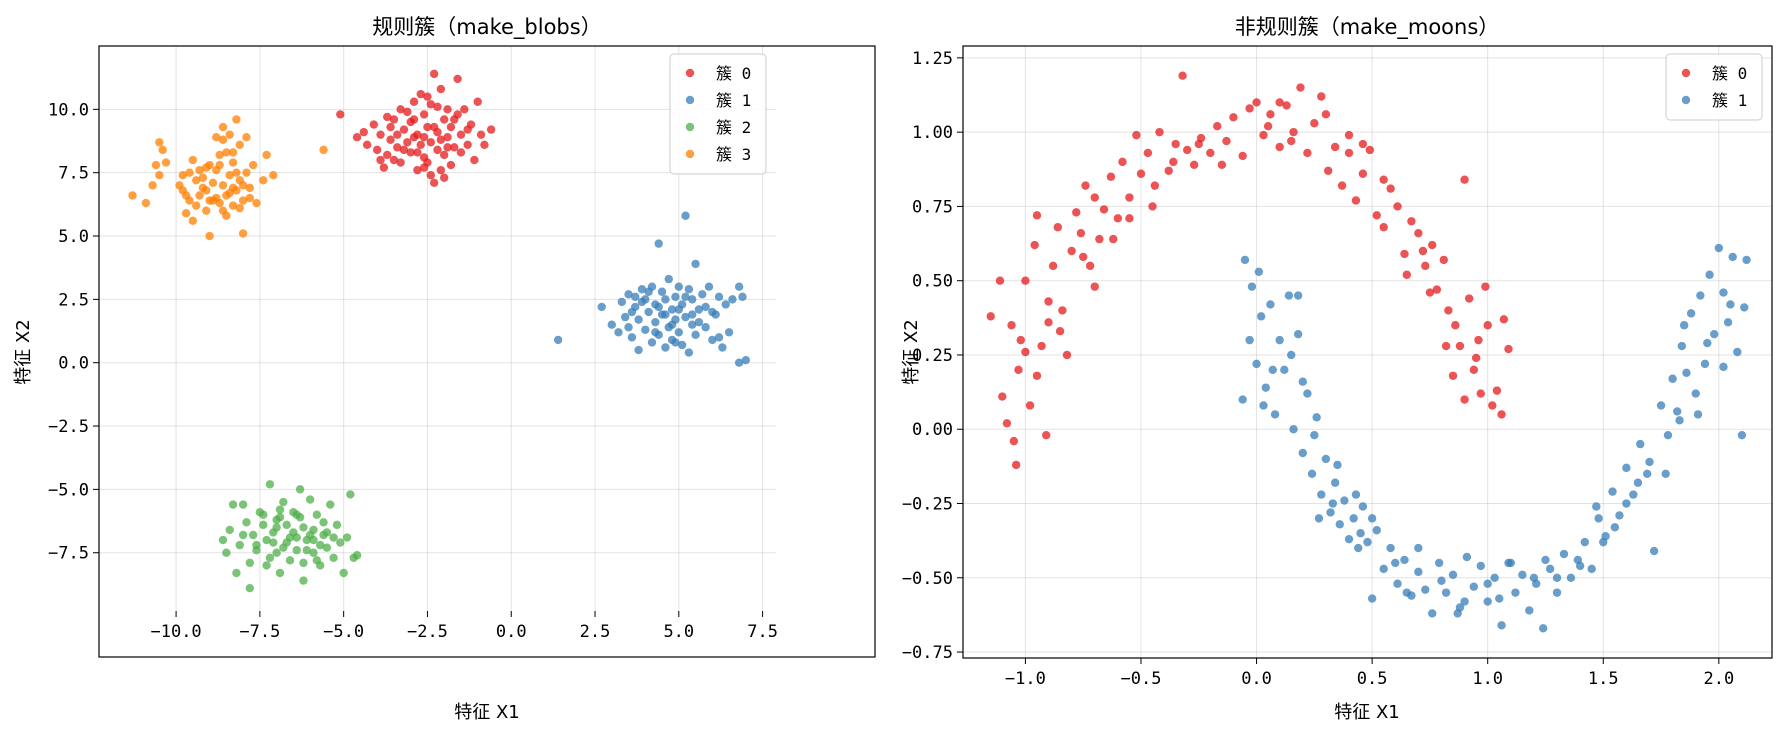  I want to click on blobs-x-tick-label: 0.0, so click(511, 632).